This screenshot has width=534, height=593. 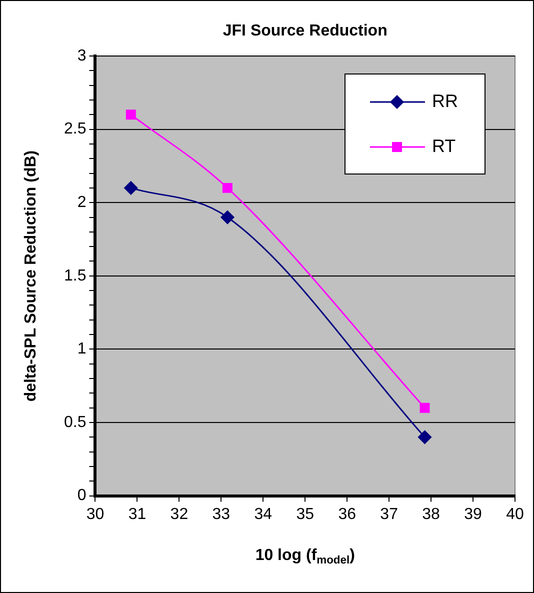 What do you see at coordinates (305, 31) in the screenshot?
I see `chart-title: JFI Source Reduction` at bounding box center [305, 31].